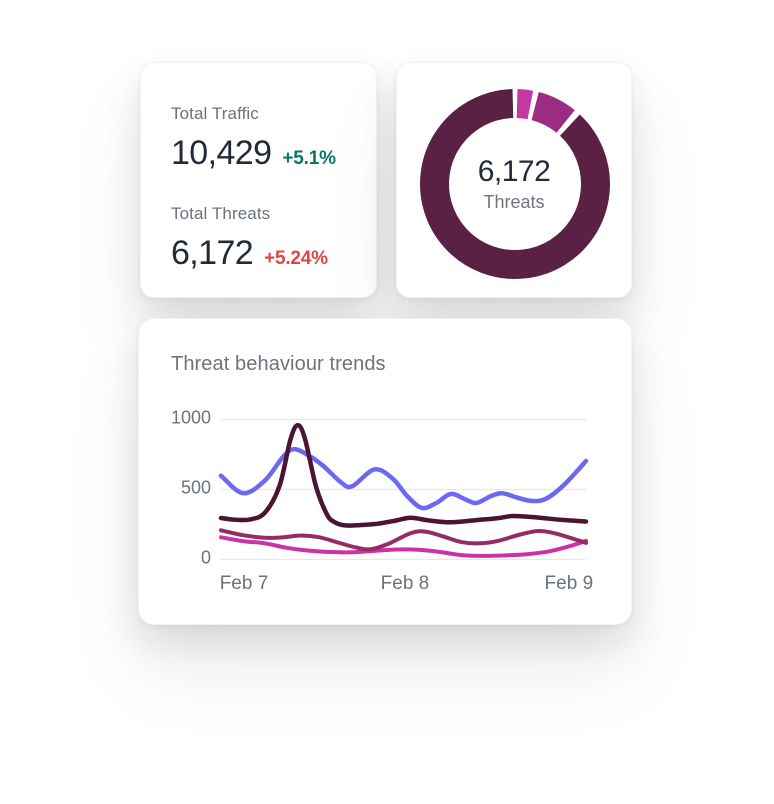 The width and height of the screenshot is (774, 804). What do you see at coordinates (196, 488) in the screenshot?
I see `y-tick-label-500: 500` at bounding box center [196, 488].